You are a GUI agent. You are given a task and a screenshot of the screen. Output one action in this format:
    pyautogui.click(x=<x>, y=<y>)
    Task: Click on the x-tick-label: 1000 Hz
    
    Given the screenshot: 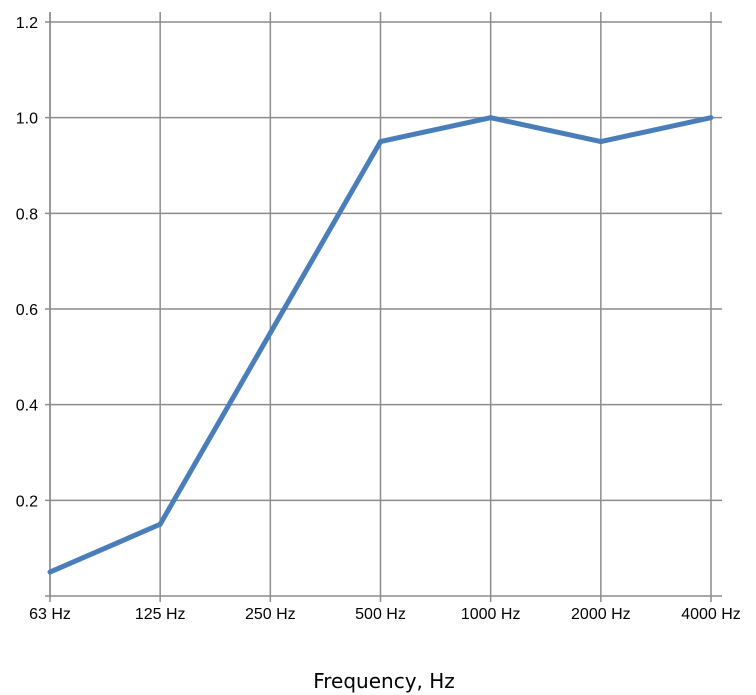 What is the action you would take?
    pyautogui.click(x=491, y=614)
    